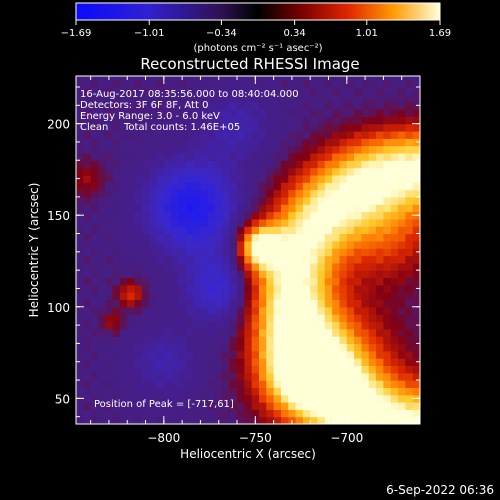  Describe the element at coordinates (248, 454) in the screenshot. I see `x-axis-label: Heliocentric X (arcsec)` at that location.